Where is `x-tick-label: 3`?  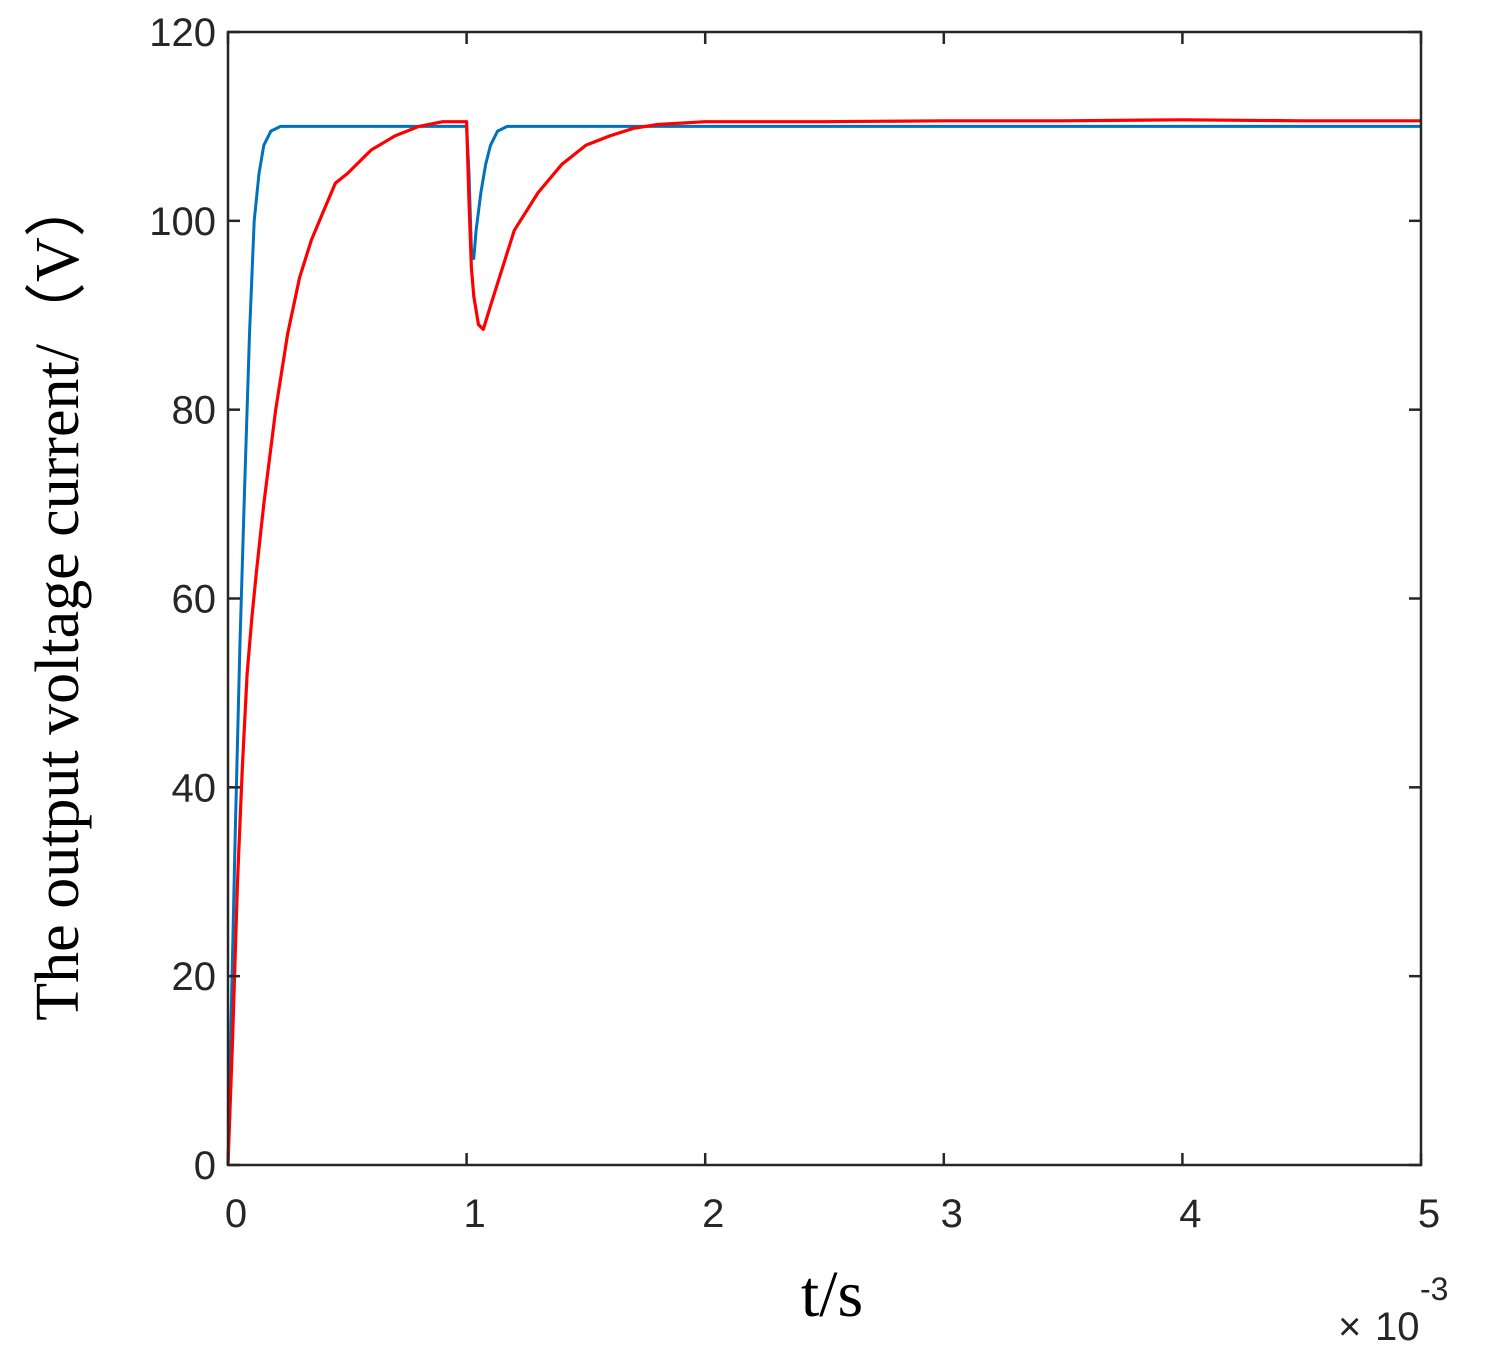
x-tick-label: 3 is located at coordinates (952, 1214).